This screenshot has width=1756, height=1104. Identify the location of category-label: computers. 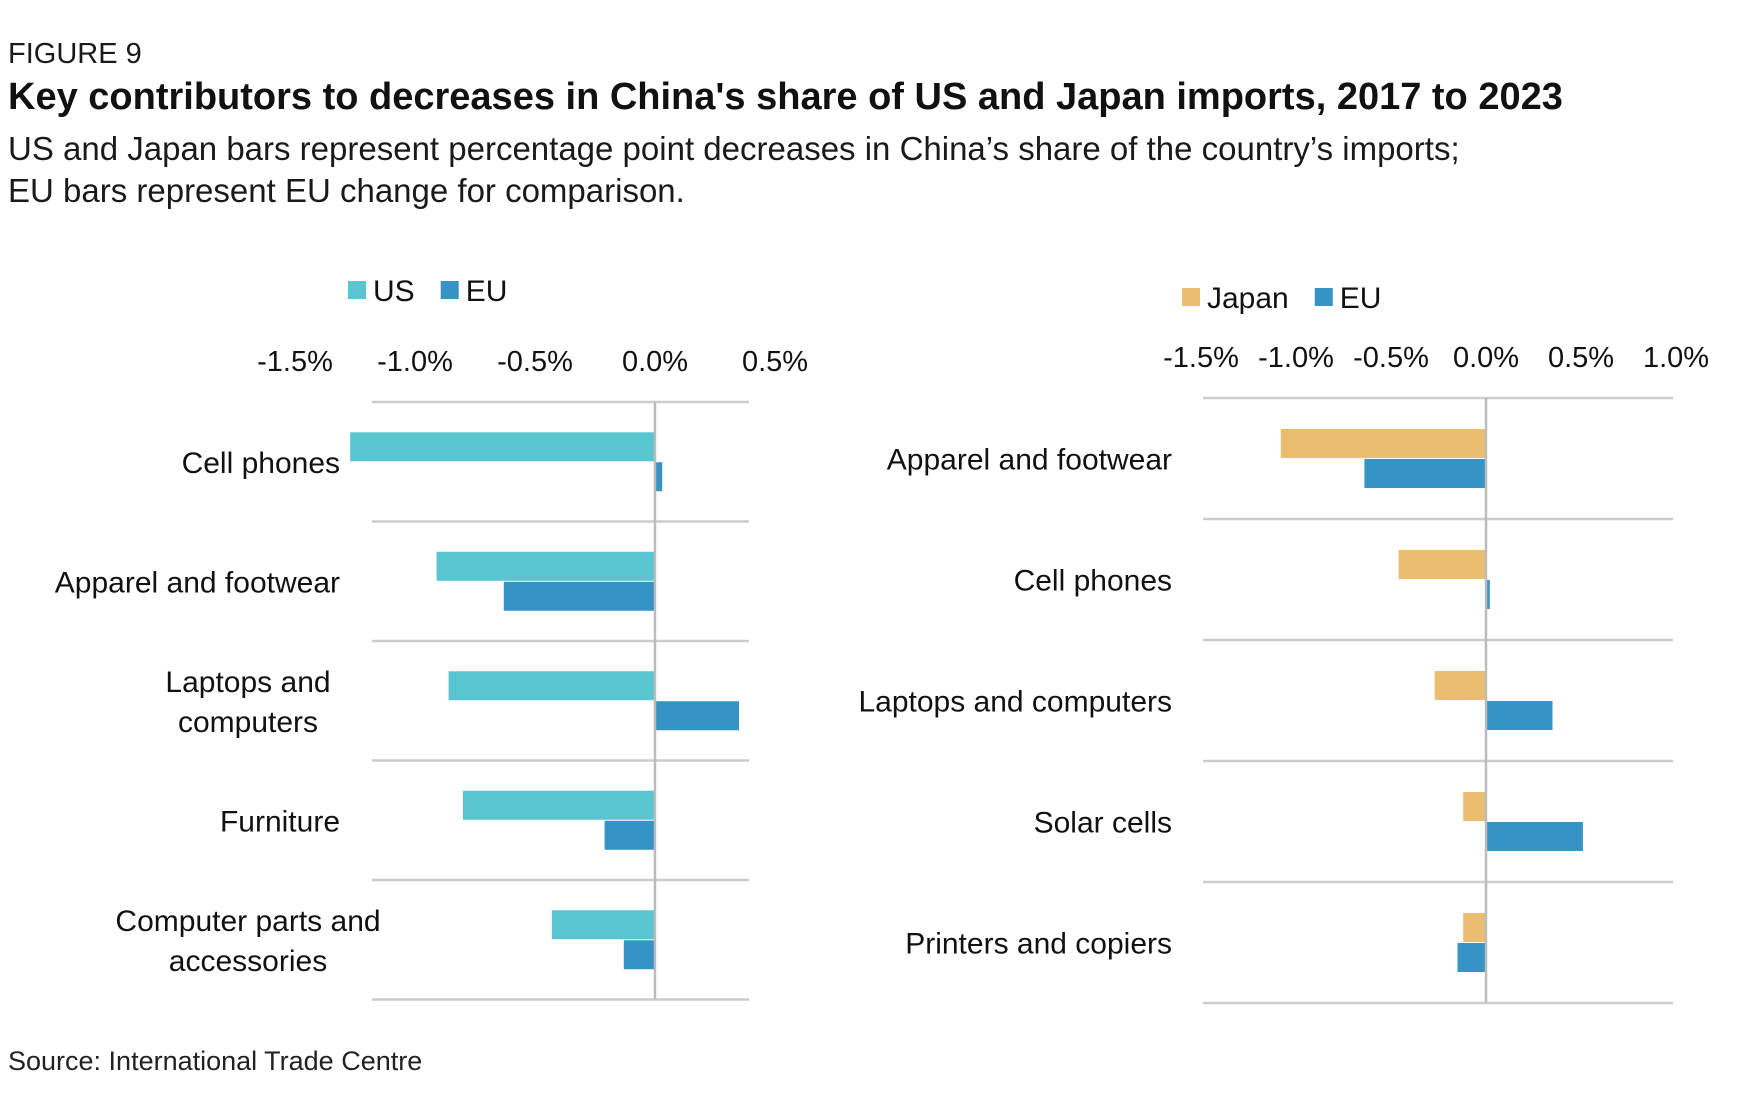
(248, 722).